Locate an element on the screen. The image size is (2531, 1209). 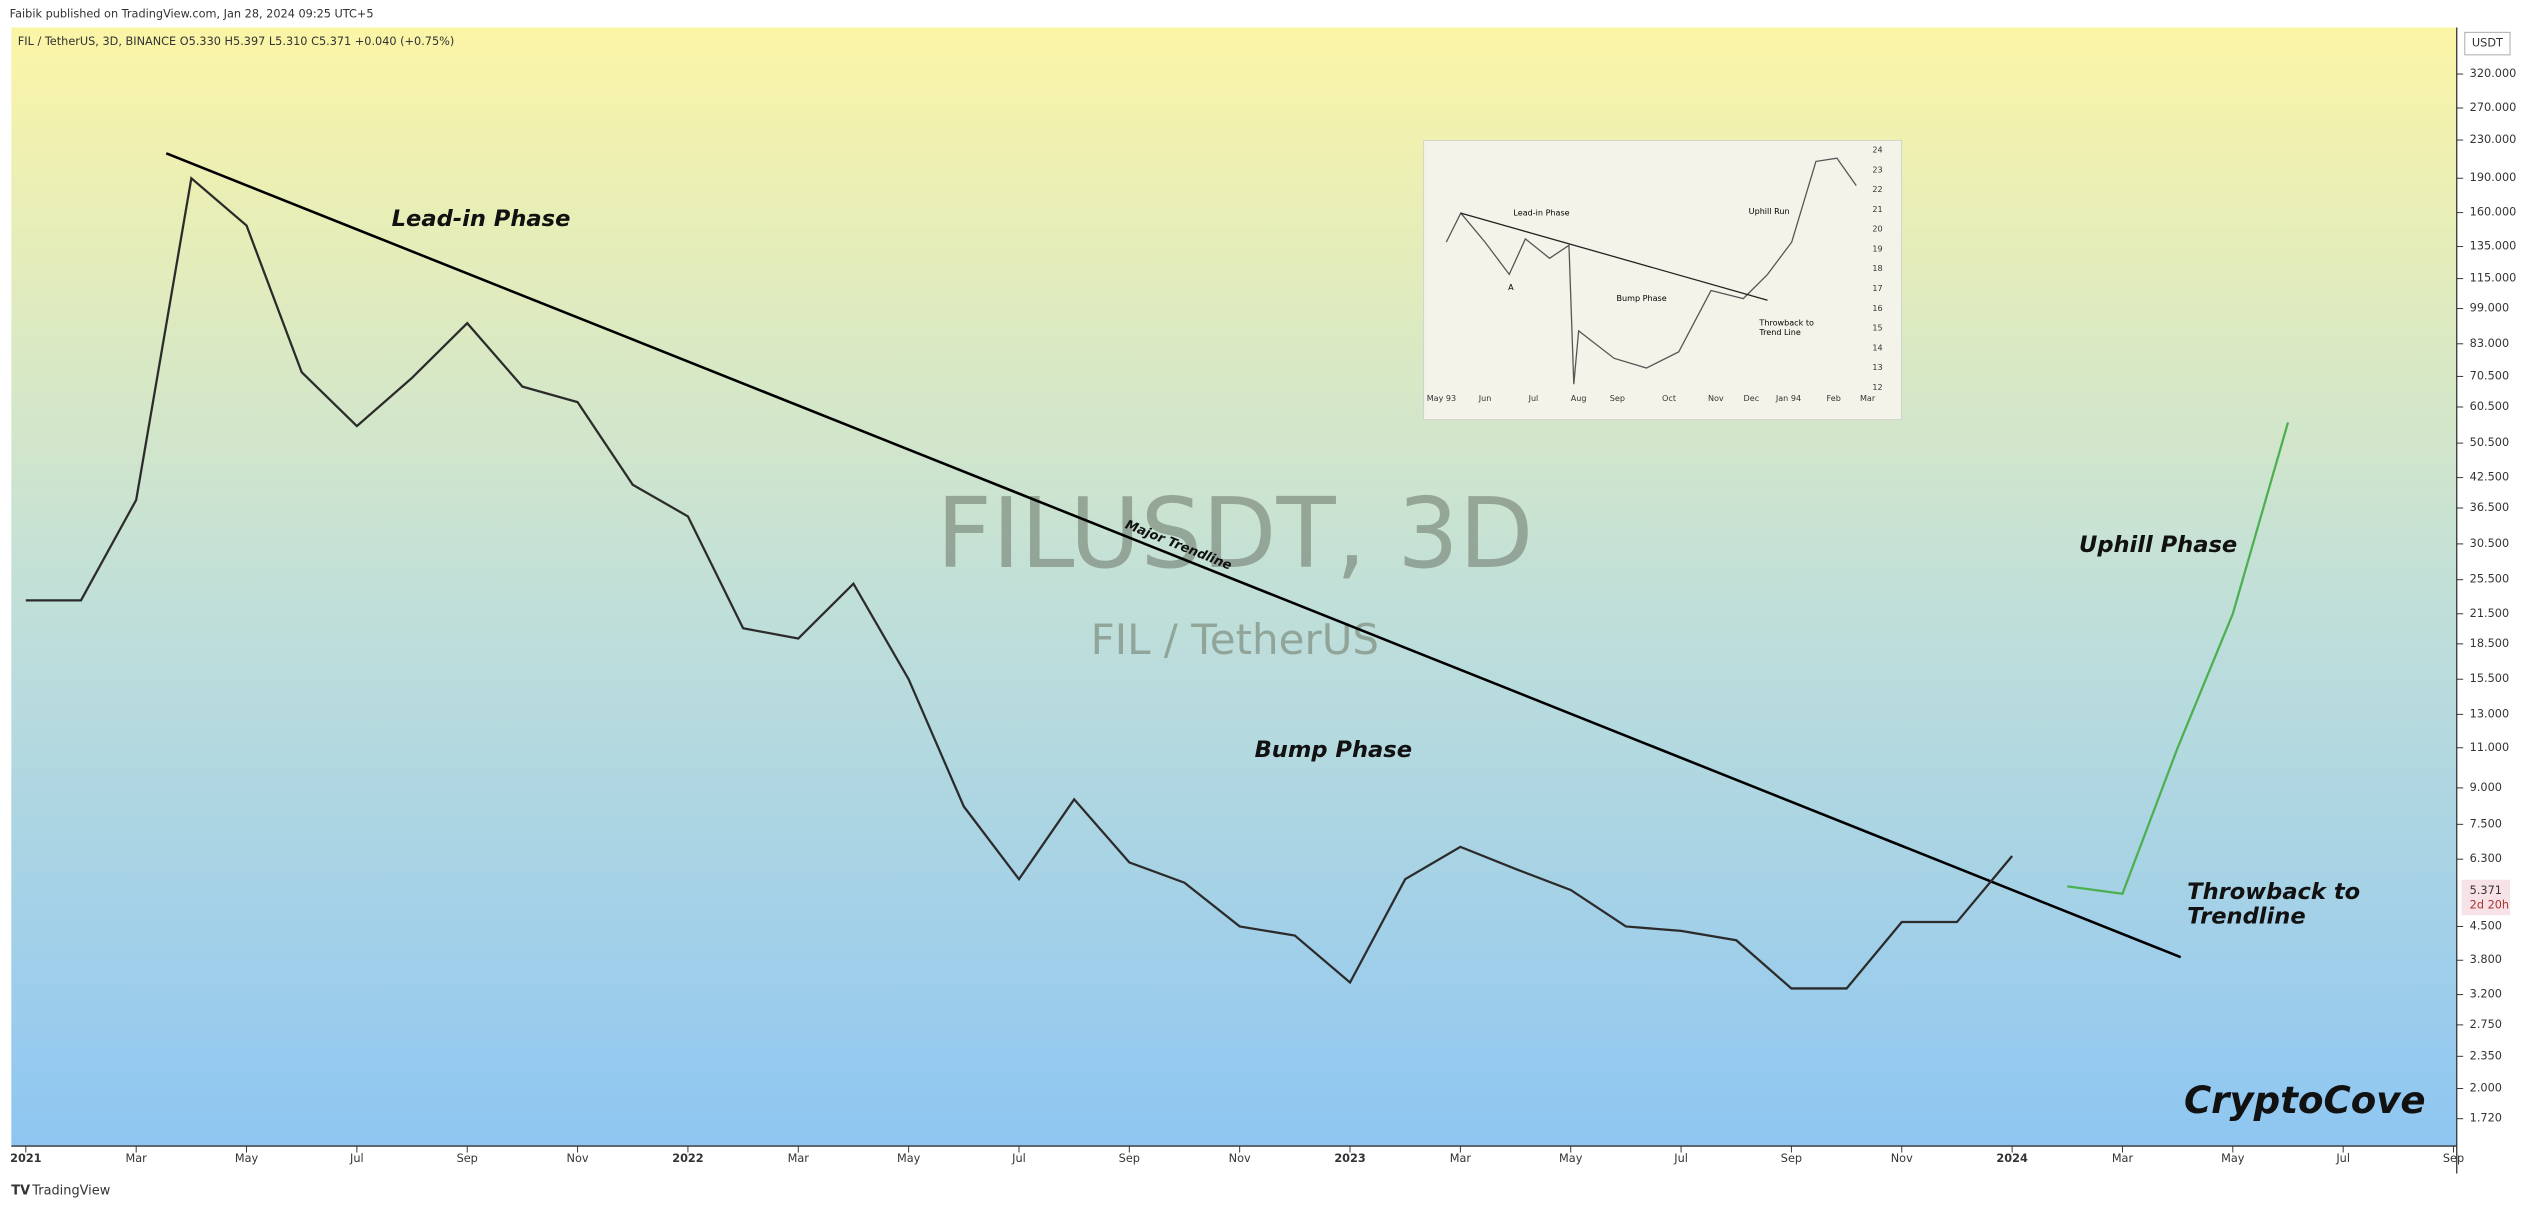
y-tick-label: 21.500 is located at coordinates (2489, 613).